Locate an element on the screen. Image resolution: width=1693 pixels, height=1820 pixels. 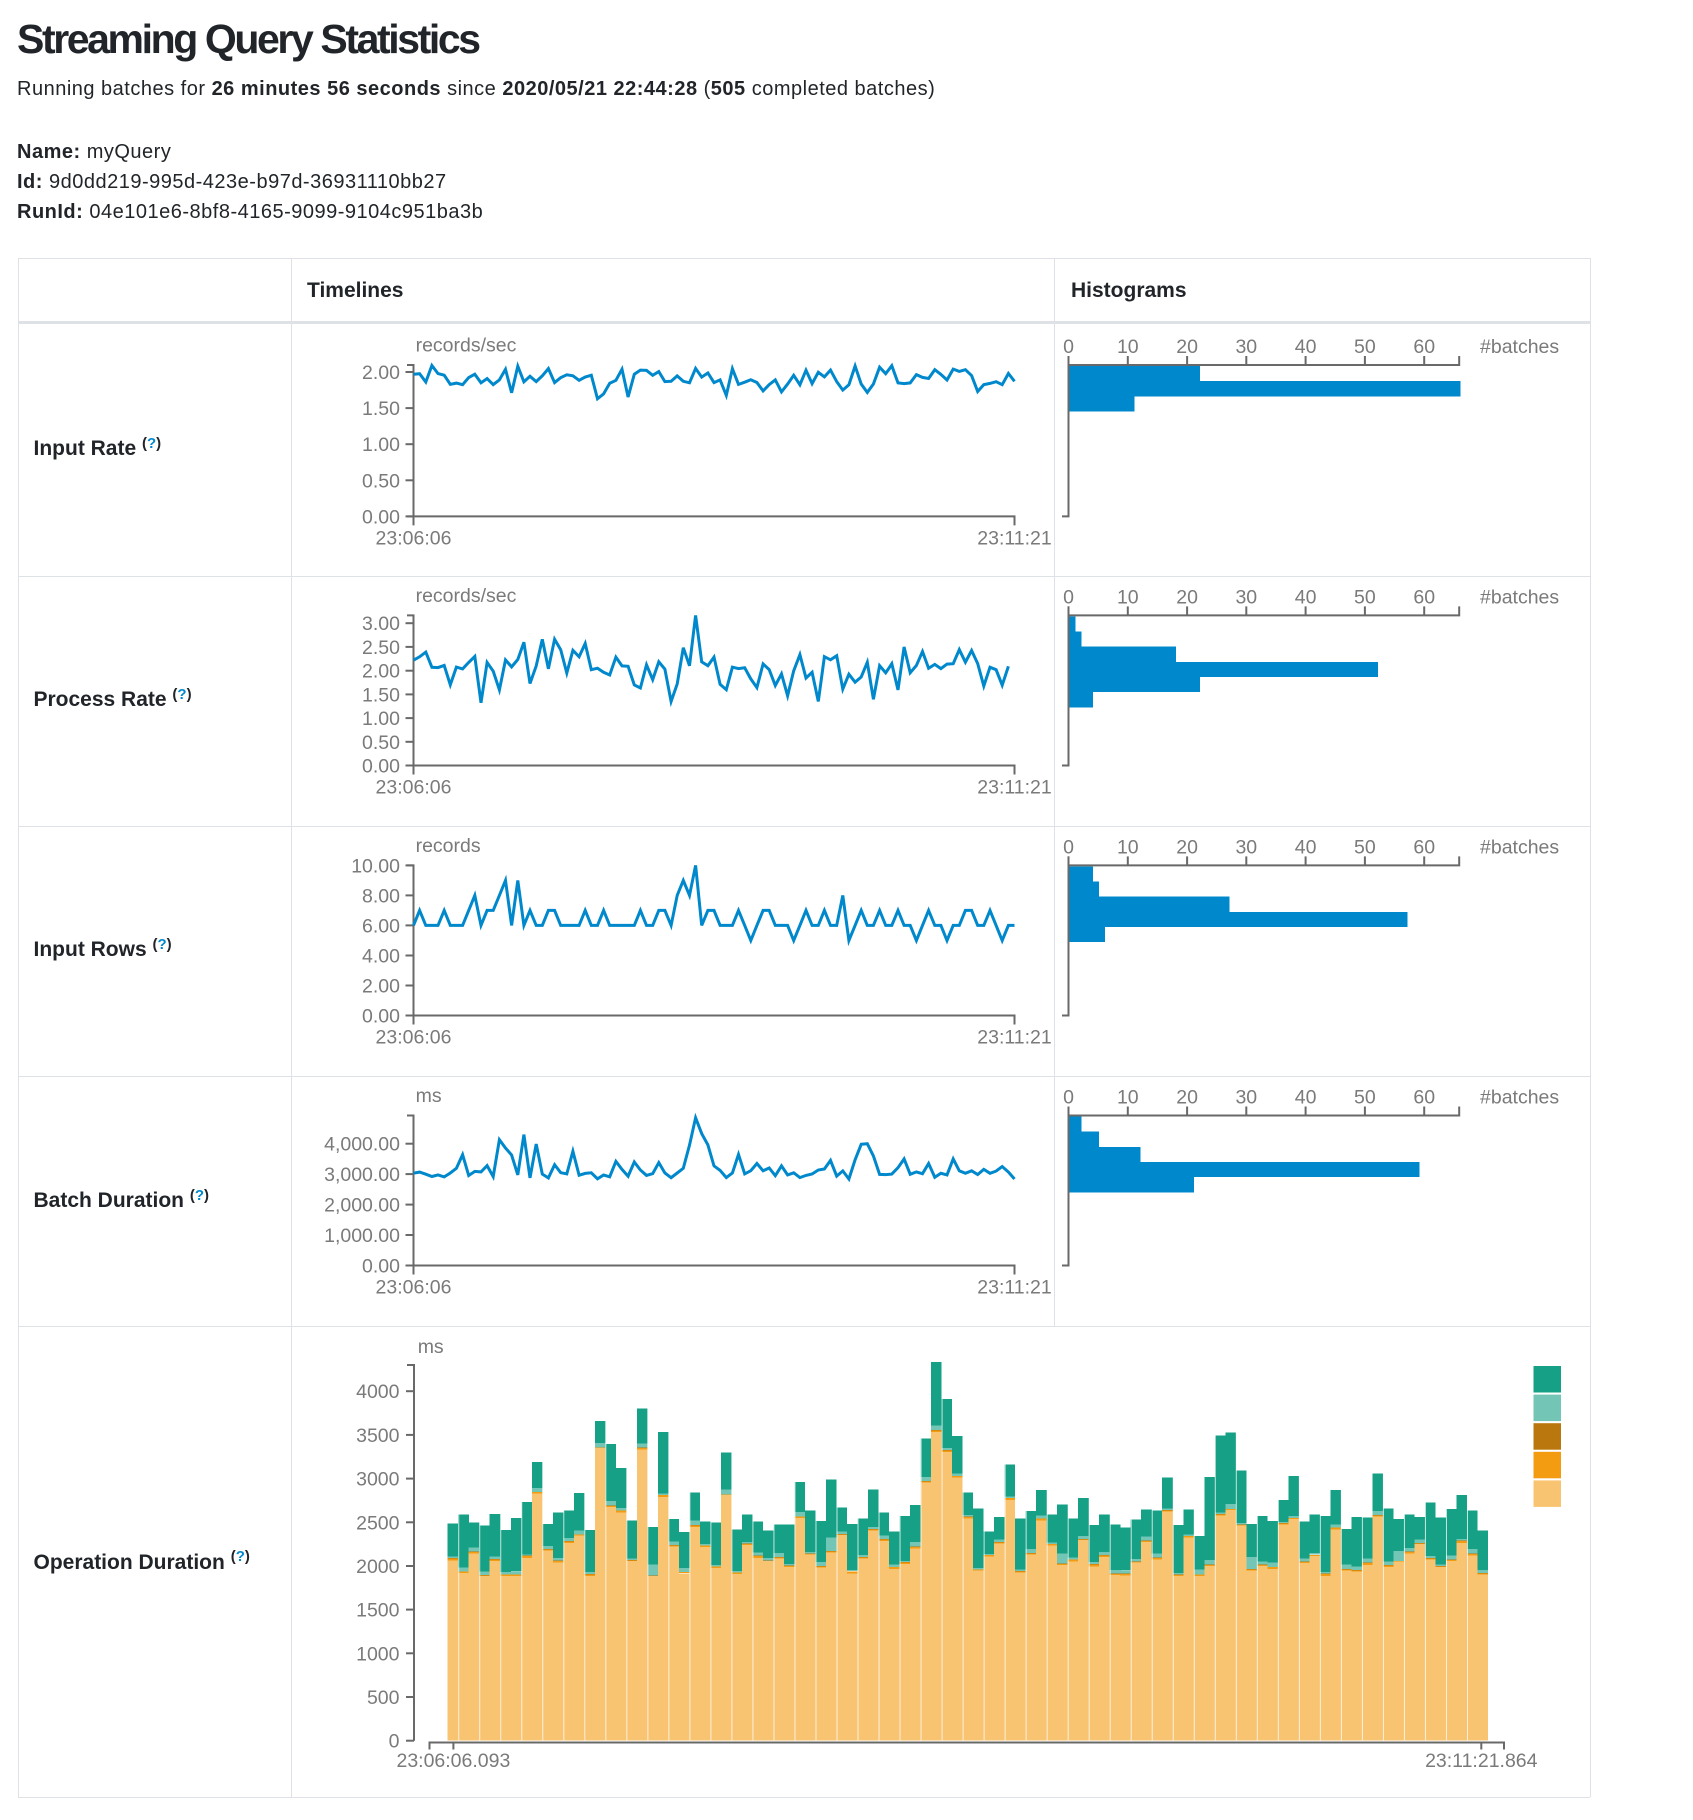
svg-text: 500 is located at coordinates (383, 1698).